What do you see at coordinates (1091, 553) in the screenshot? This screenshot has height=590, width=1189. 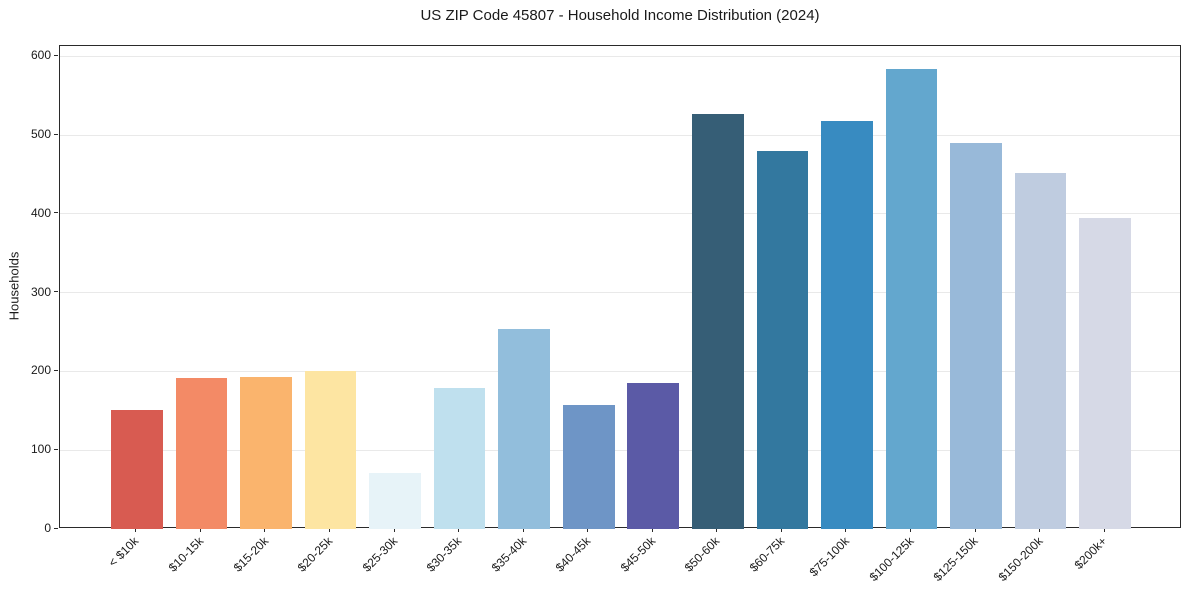 I see `x-tick-label: $200k+` at bounding box center [1091, 553].